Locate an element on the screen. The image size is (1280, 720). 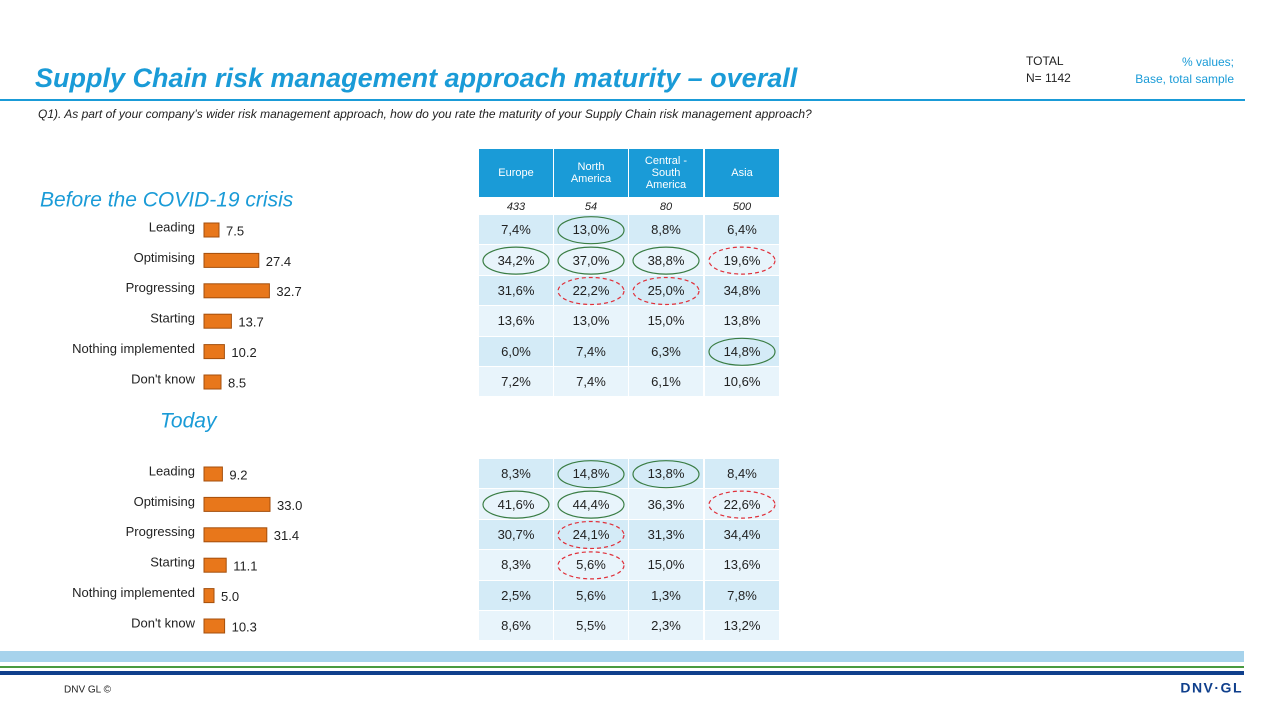
table-cell: 10,6% is located at coordinates (742, 382).